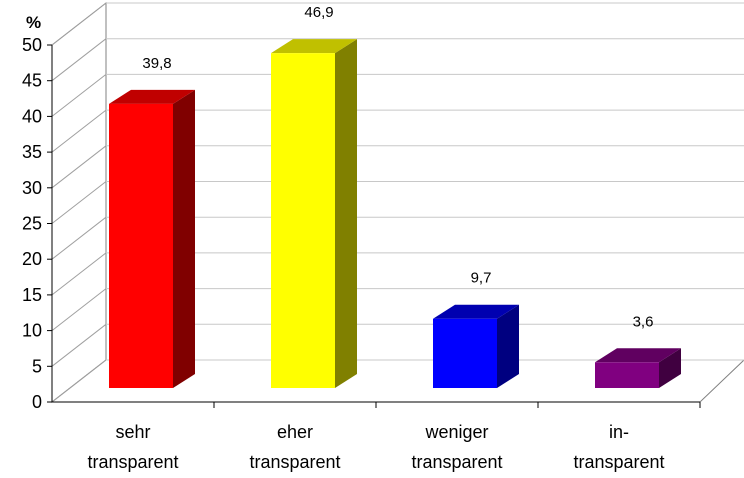  What do you see at coordinates (32, 295) in the screenshot?
I see `y-tick-label: 15` at bounding box center [32, 295].